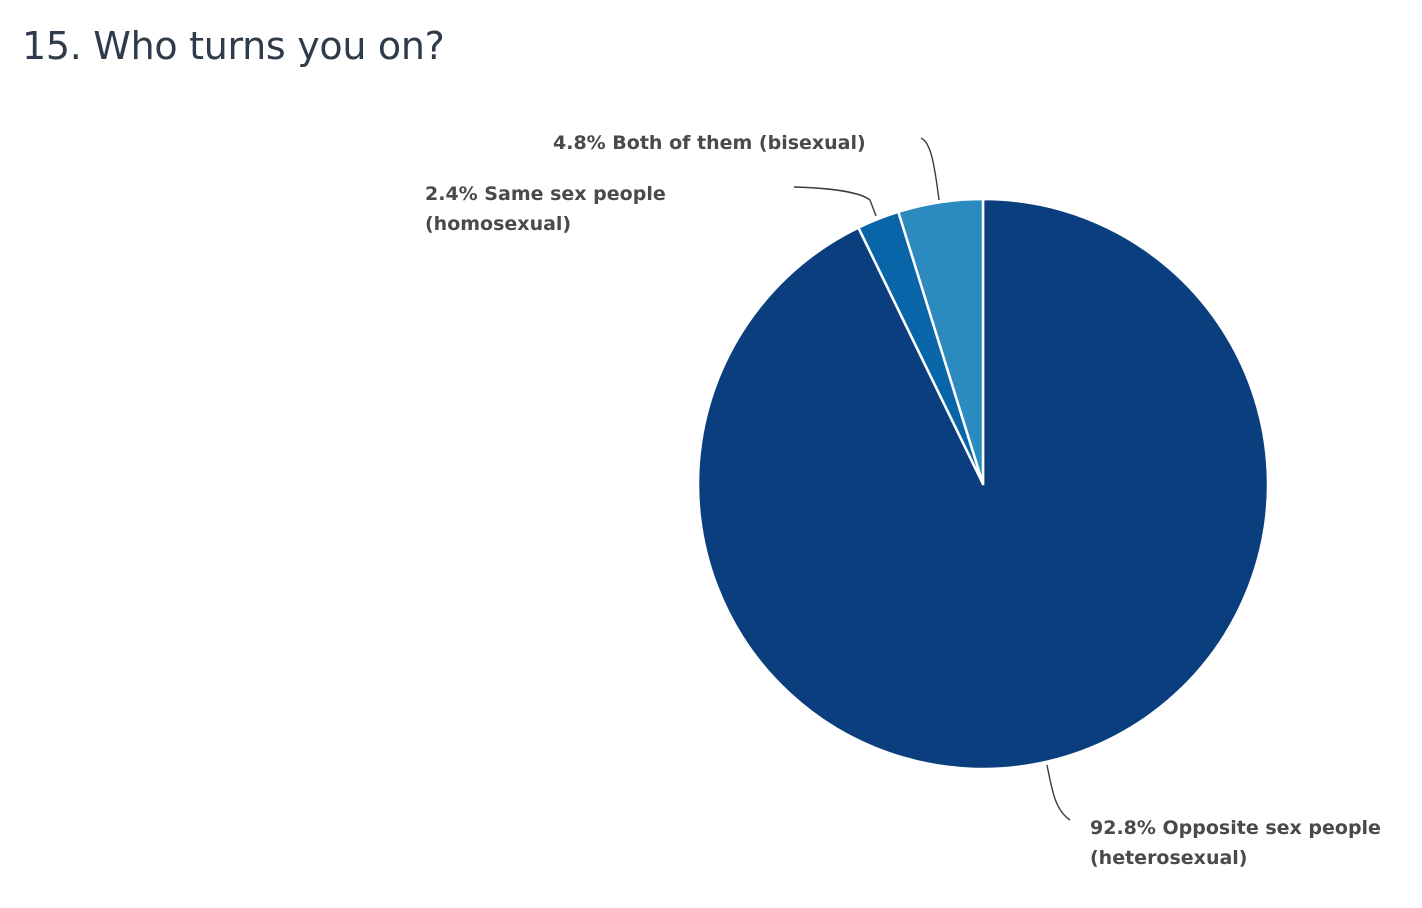  What do you see at coordinates (548, 209) in the screenshot?
I see `slice-label-same-sex: 2.4% Same sex people (homosexual)` at bounding box center [548, 209].